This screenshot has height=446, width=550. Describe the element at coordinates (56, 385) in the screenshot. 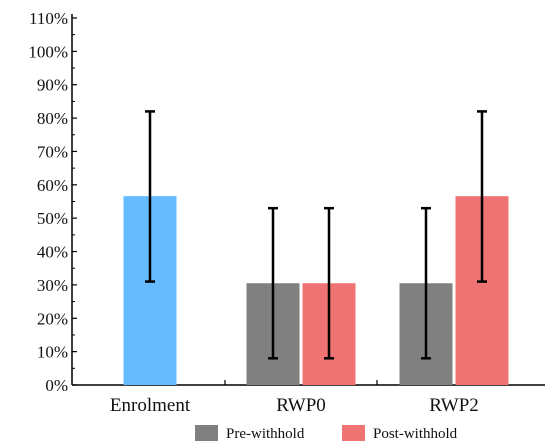

I see `y-tick-label: 0%` at that location.